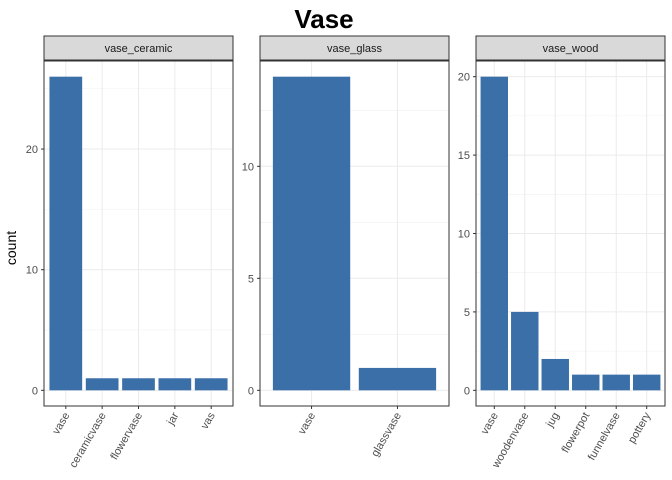  Describe the element at coordinates (646, 382) in the screenshot. I see `bar-pottery` at that location.